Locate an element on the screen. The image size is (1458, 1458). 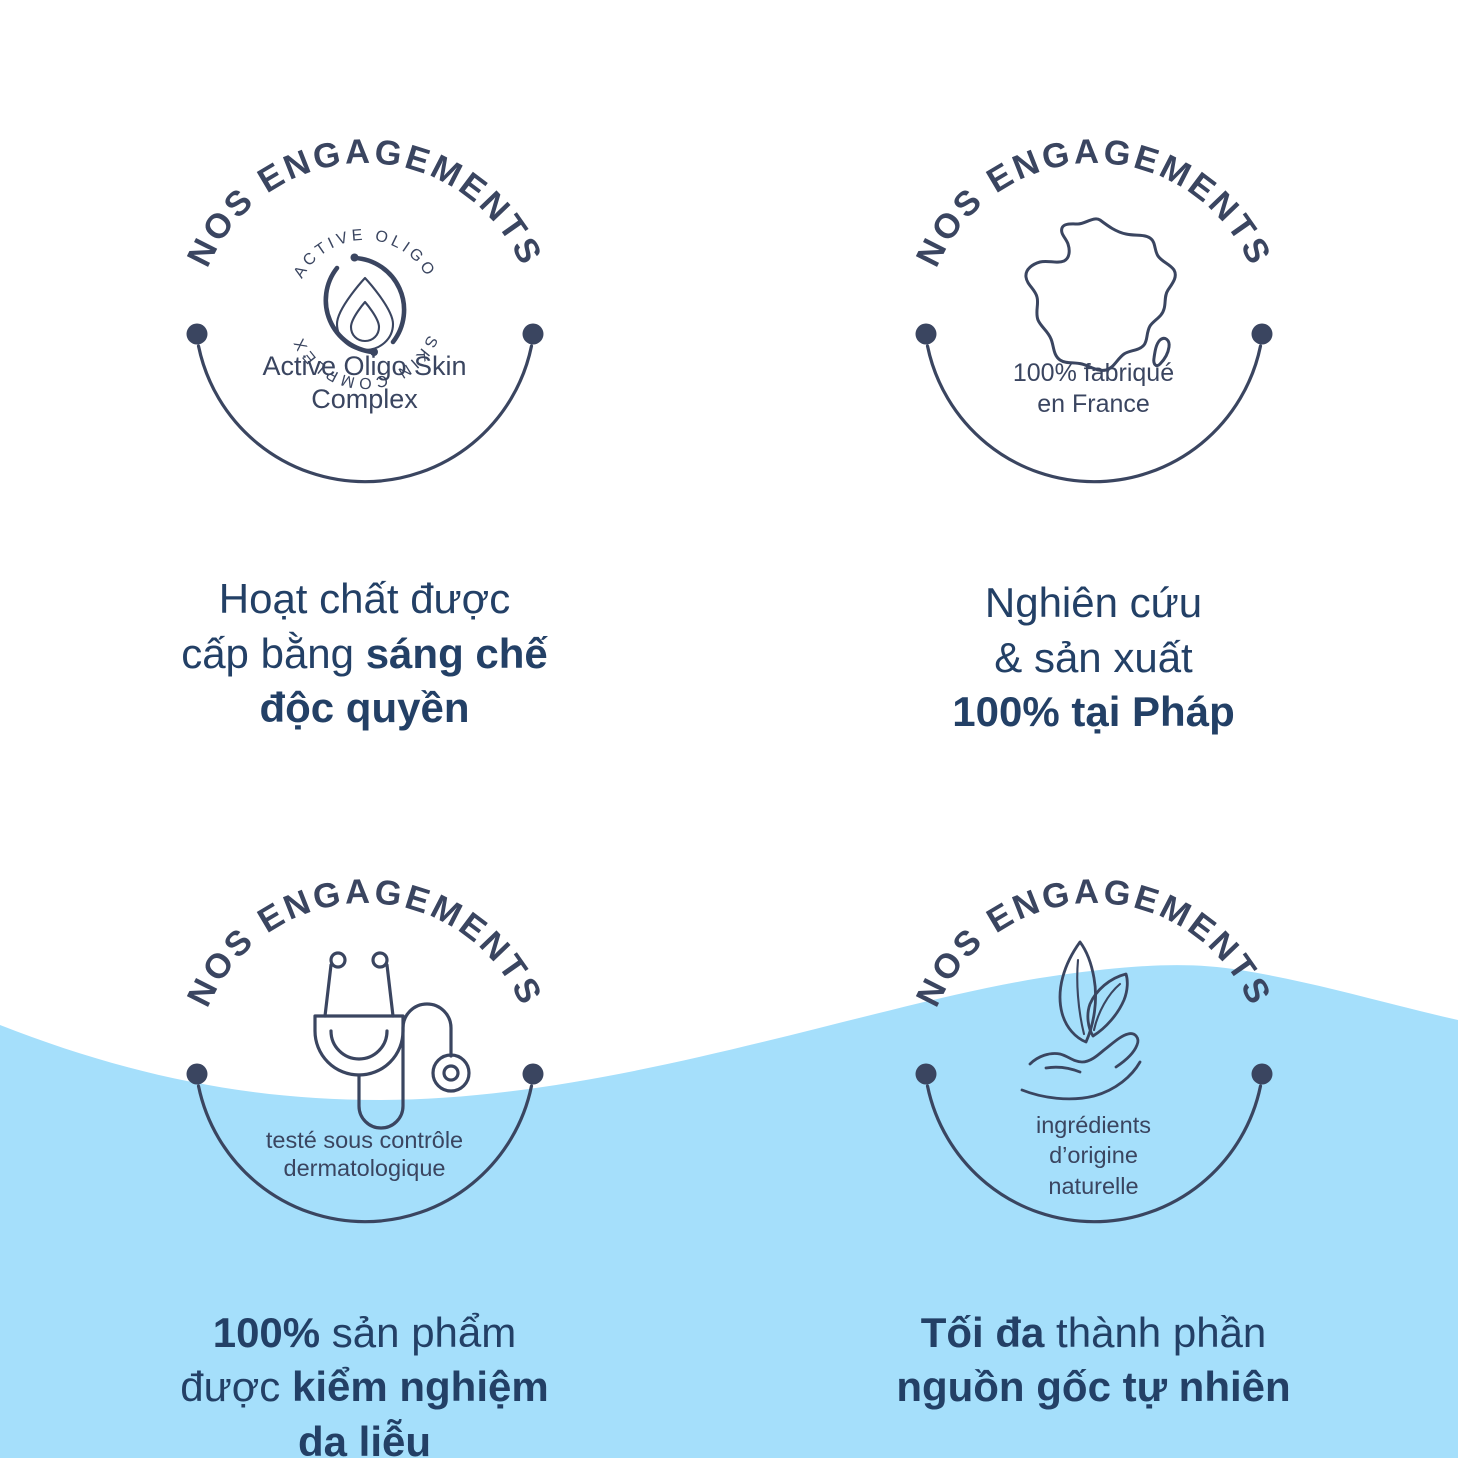
badge-natural-ingredients: NOS ENGAGEMENTS is located at coordinates (1094, 1068).